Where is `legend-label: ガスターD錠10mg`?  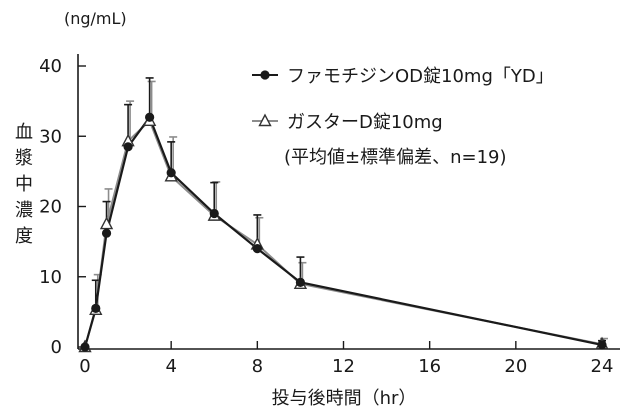
legend-label: ガスターD錠10mg is located at coordinates (365, 122).